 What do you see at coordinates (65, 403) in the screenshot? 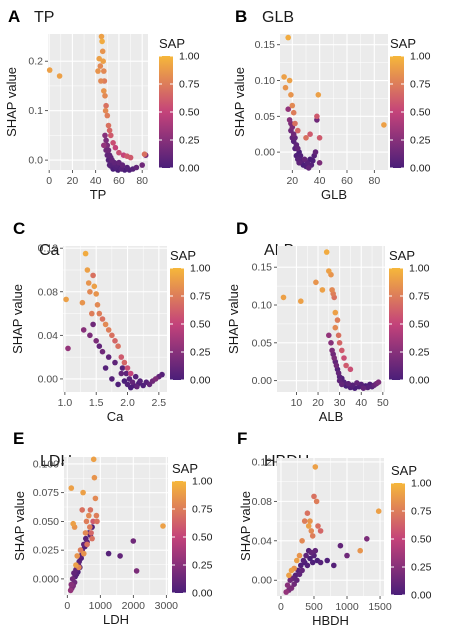
I see `x-tick-label: 1.0` at bounding box center [65, 403].